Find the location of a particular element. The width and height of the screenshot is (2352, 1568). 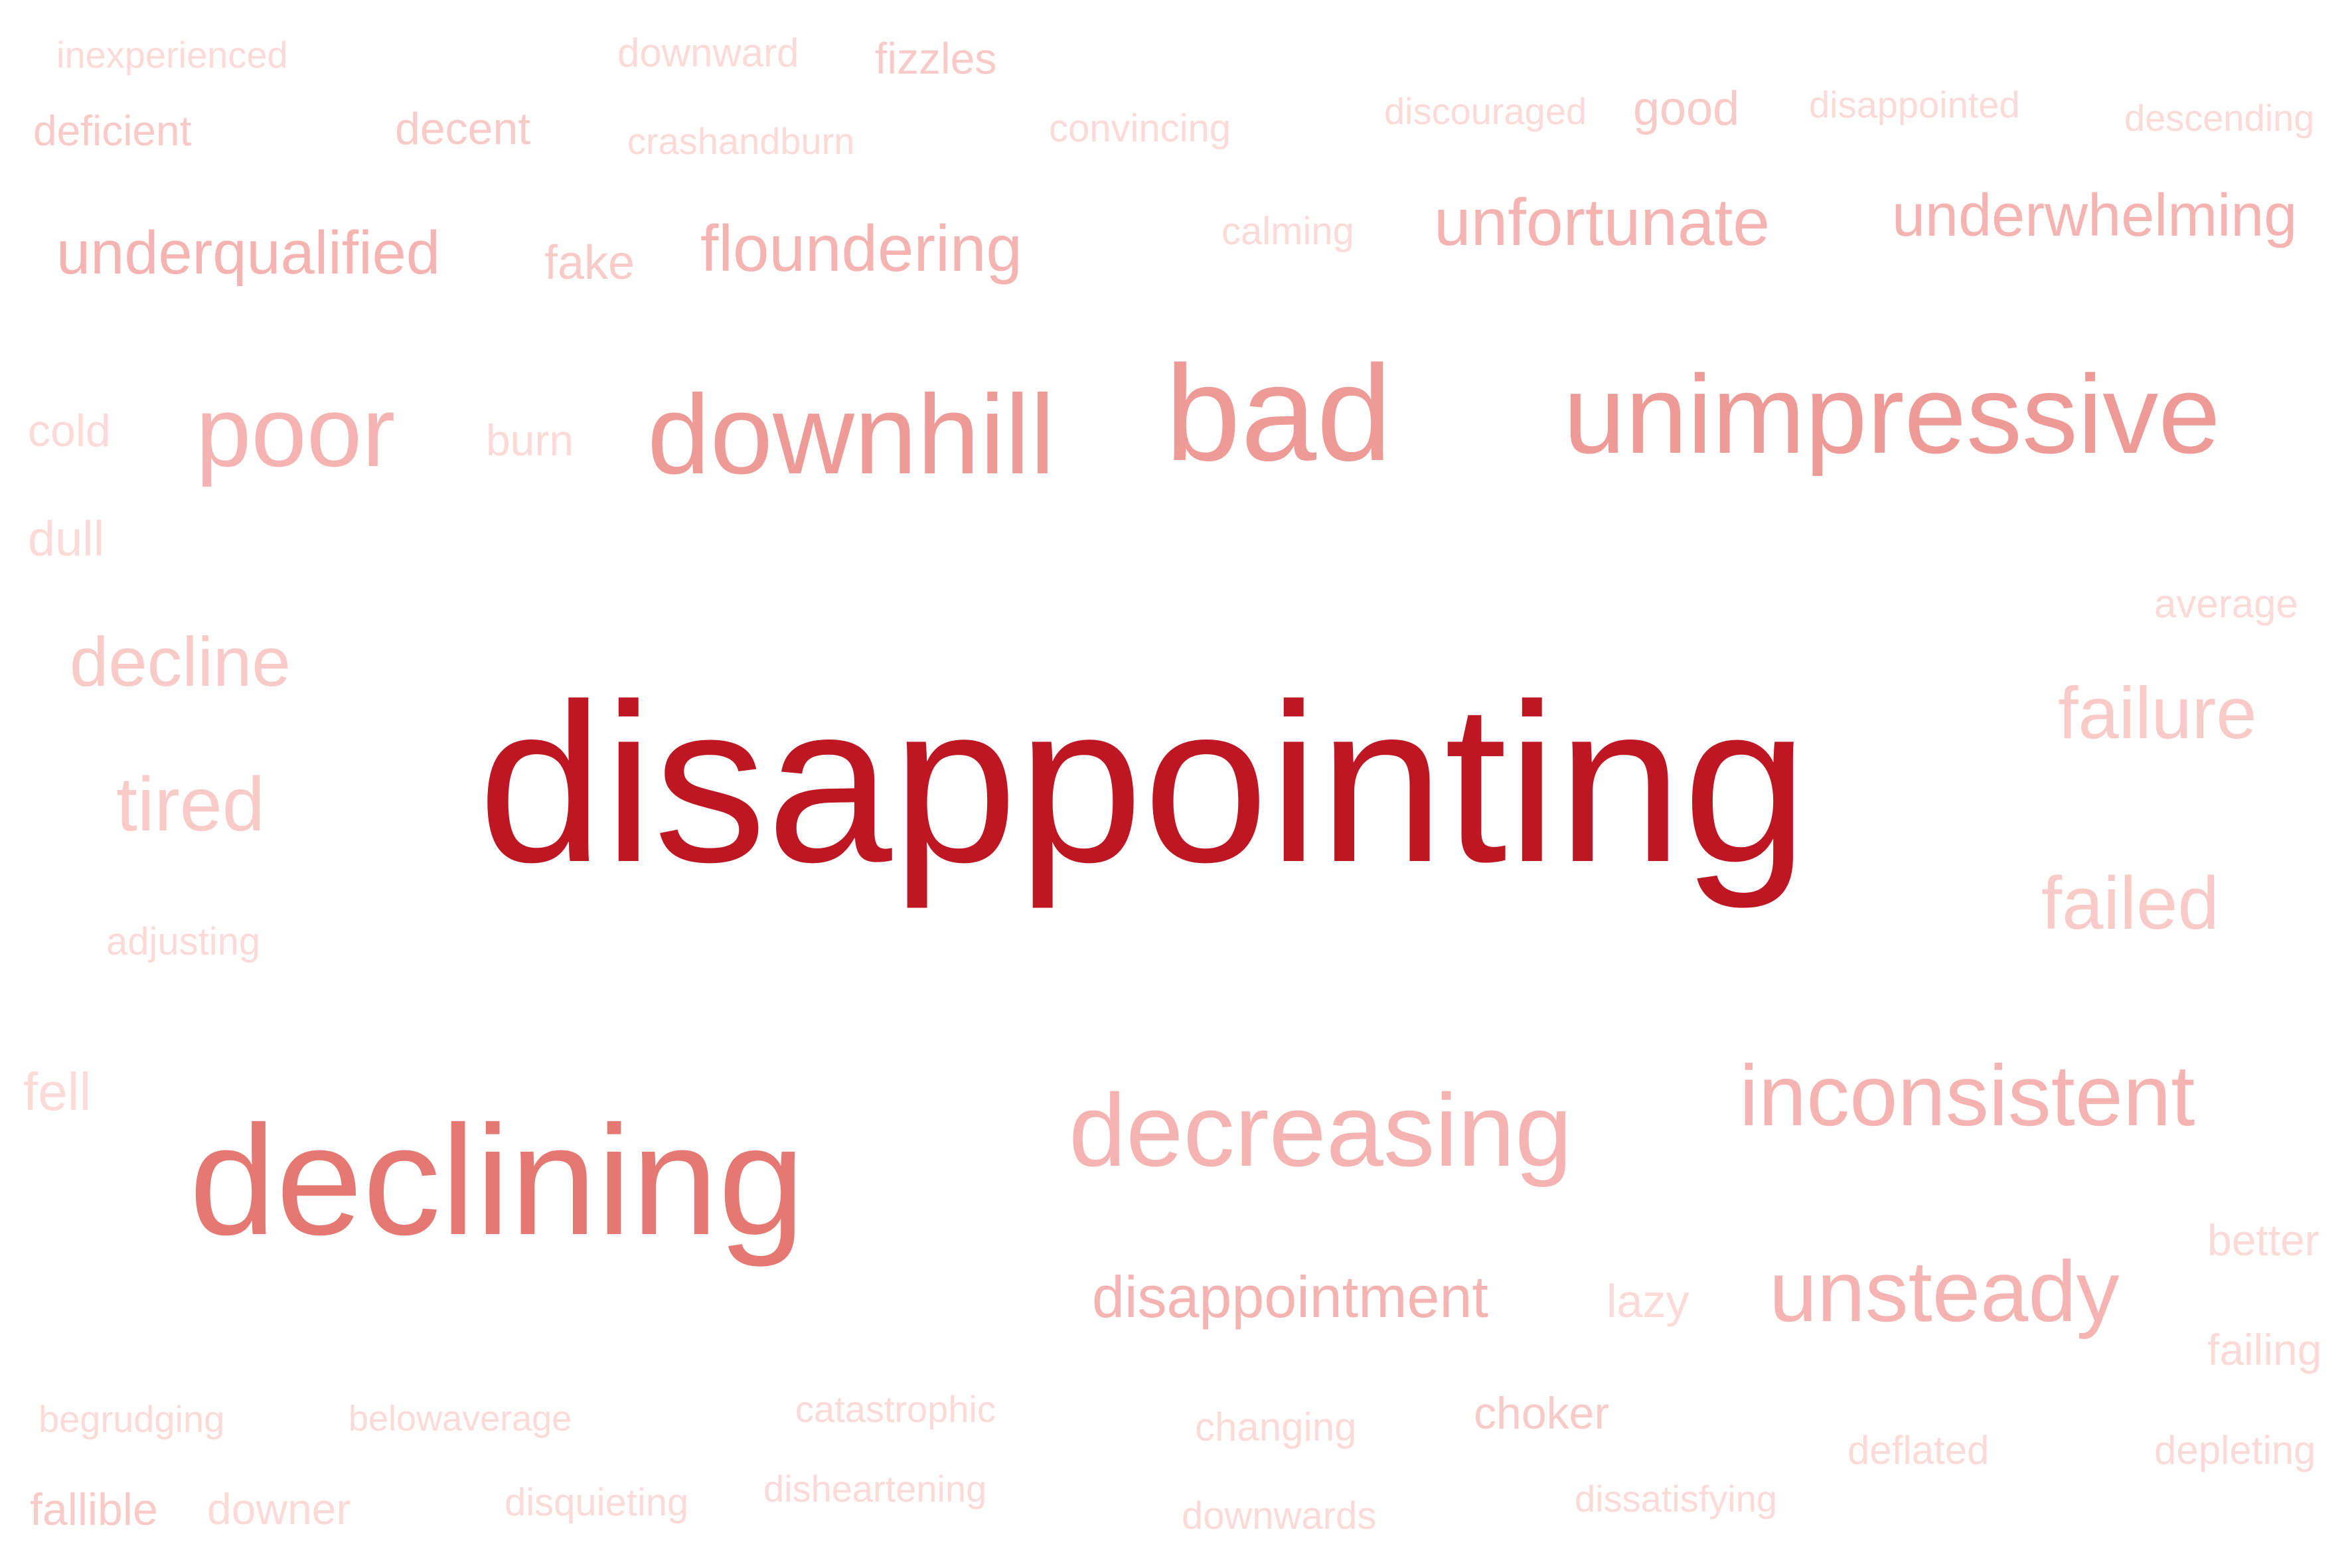

word-disappointment: disappointment is located at coordinates (1290, 1297).